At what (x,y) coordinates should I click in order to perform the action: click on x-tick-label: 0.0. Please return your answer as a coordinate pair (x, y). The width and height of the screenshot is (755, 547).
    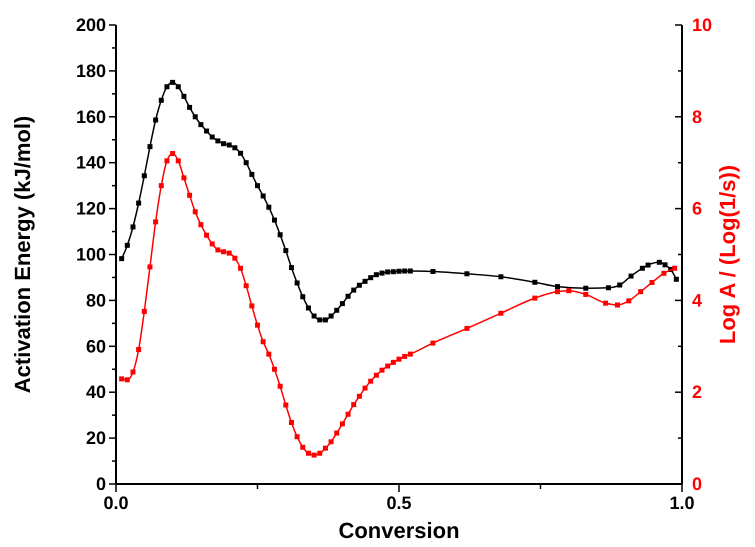
    Looking at the image, I should click on (116, 503).